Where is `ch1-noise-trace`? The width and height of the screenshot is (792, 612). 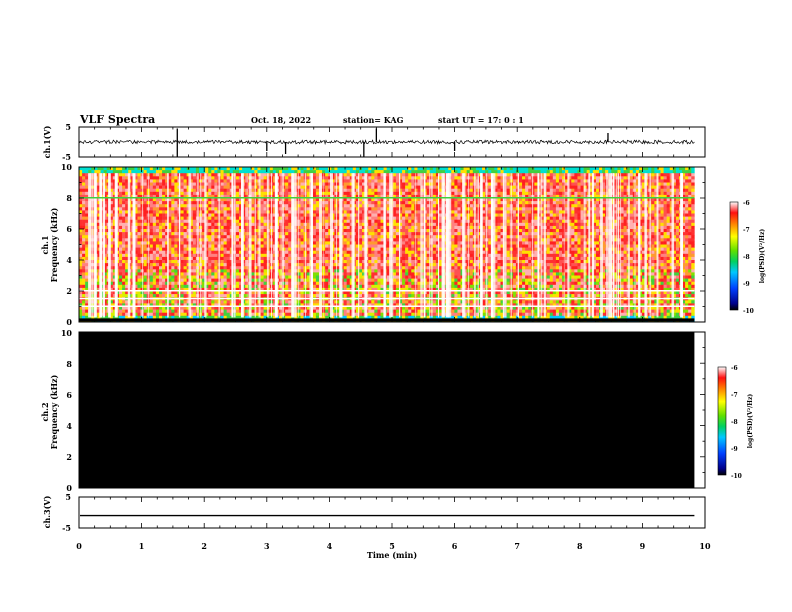
ch1-noise-trace is located at coordinates (386, 142).